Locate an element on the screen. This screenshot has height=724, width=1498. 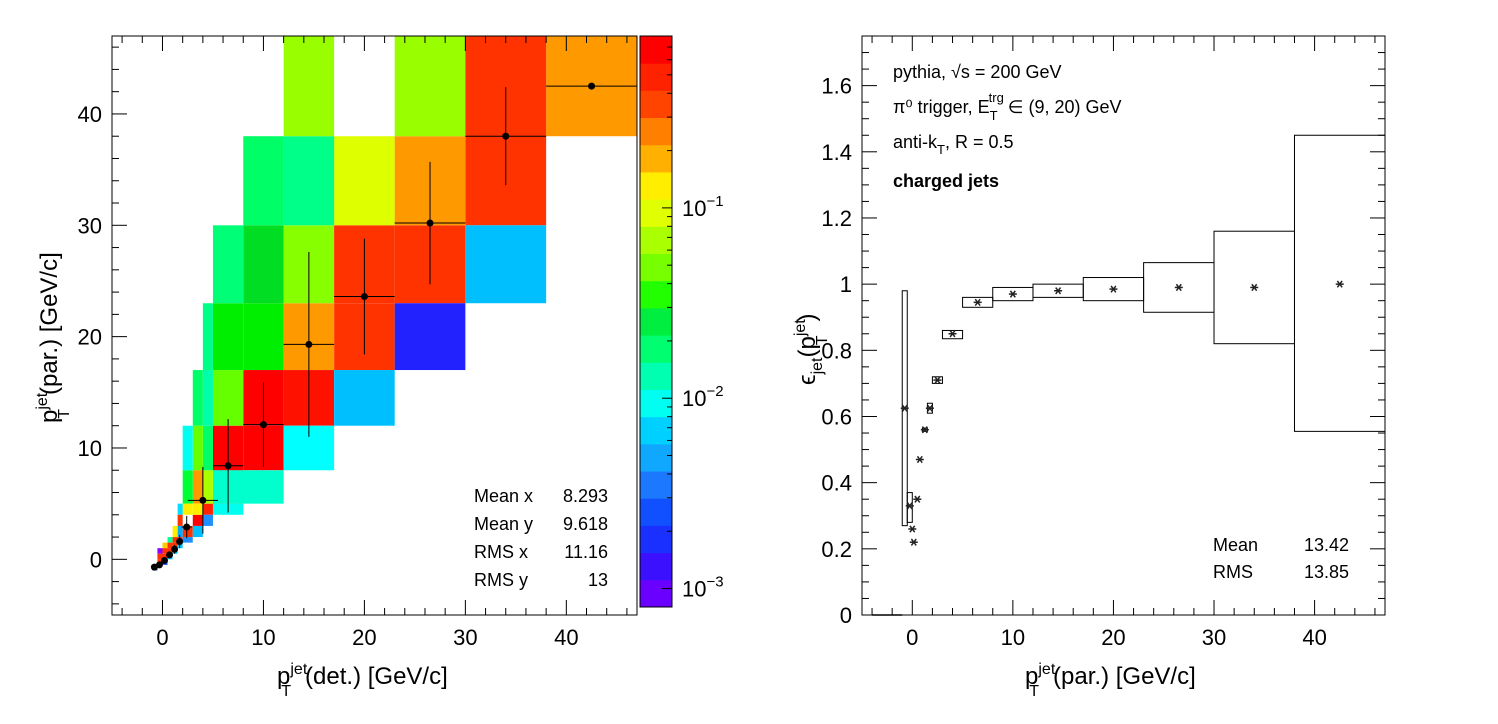
stat-label: Mean x is located at coordinates (503, 496).